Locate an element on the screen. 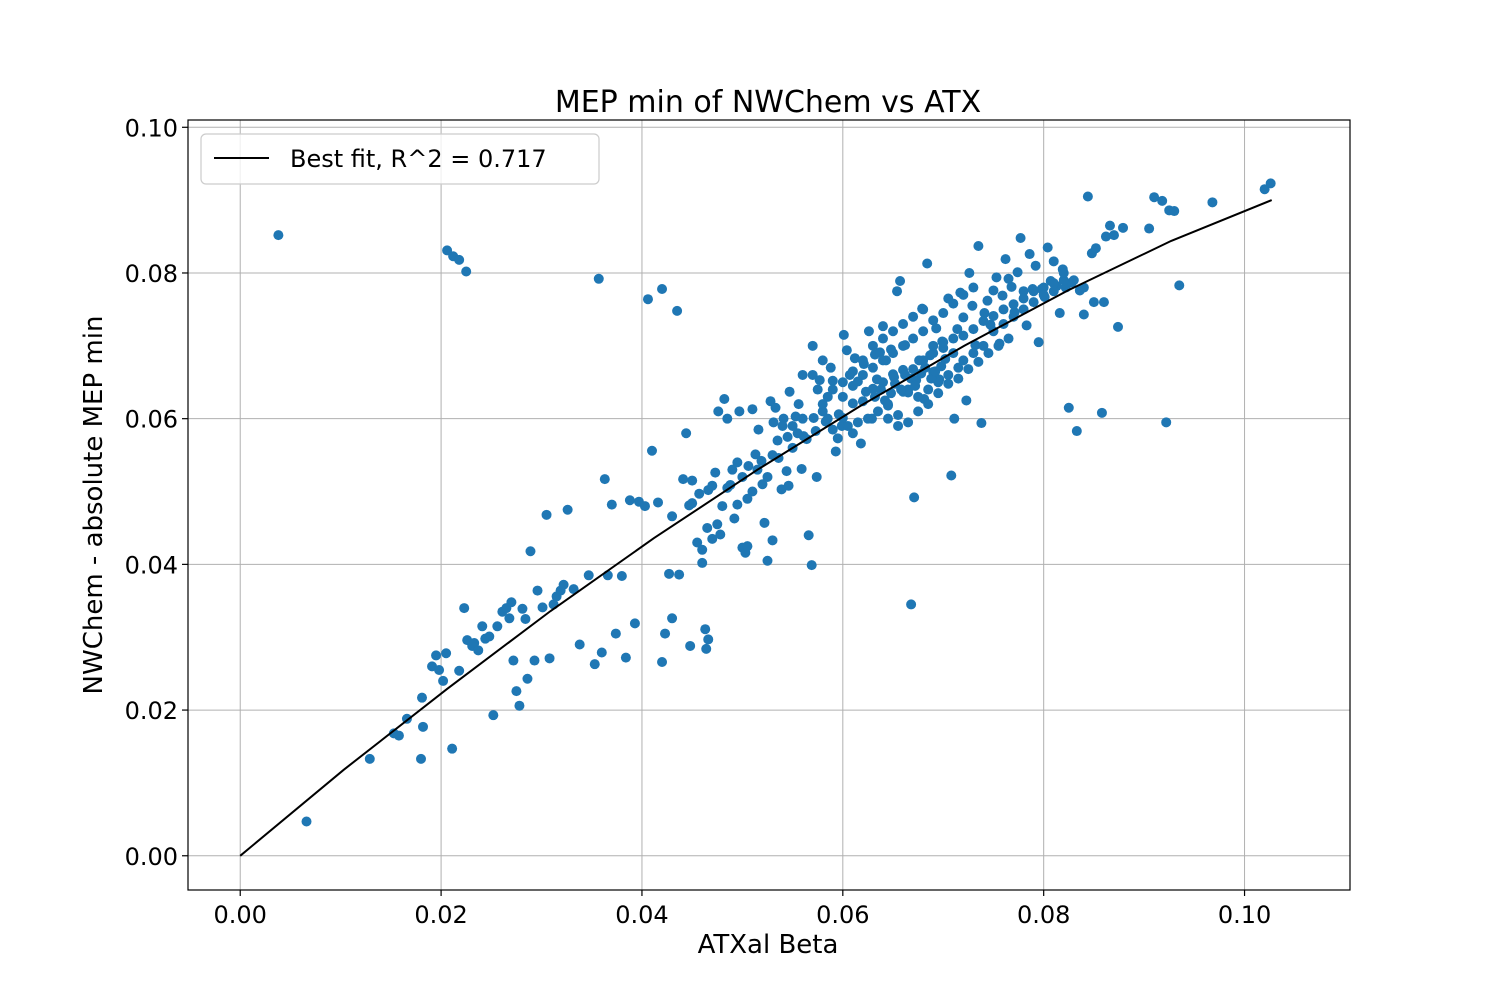 The image size is (1500, 1000). x-tick-label: 0.08 is located at coordinates (1043, 915).